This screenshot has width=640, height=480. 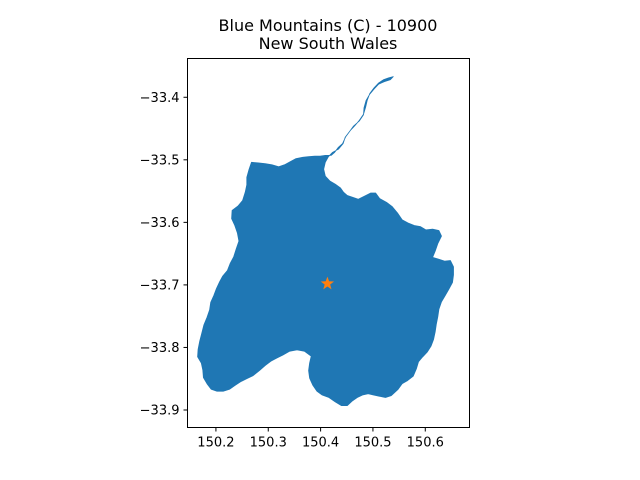 What do you see at coordinates (160, 285) in the screenshot?
I see `y-tick-label: −33.7` at bounding box center [160, 285].